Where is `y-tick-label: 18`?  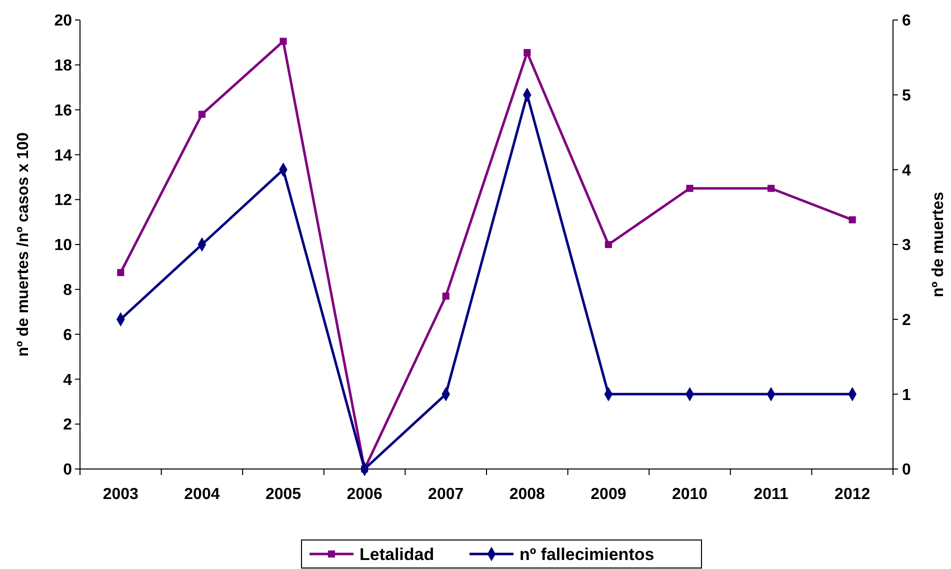
y-tick-label: 18 is located at coordinates (63, 66).